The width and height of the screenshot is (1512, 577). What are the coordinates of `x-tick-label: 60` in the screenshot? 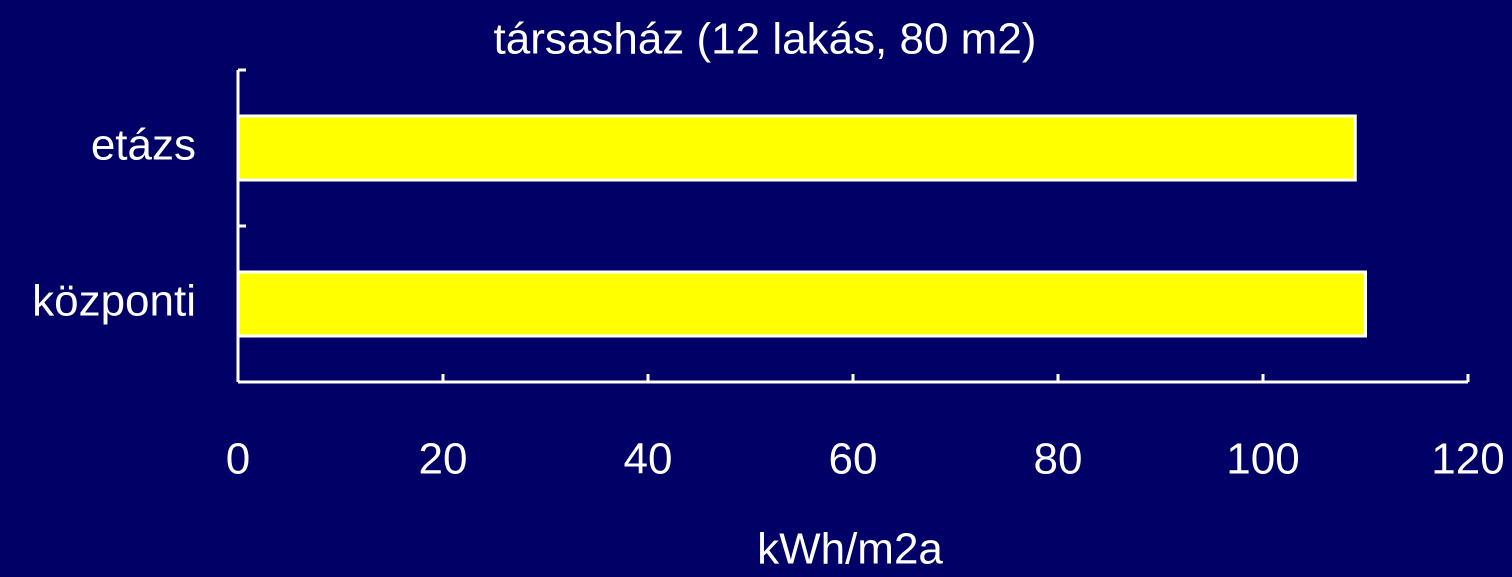 It's located at (853, 459).